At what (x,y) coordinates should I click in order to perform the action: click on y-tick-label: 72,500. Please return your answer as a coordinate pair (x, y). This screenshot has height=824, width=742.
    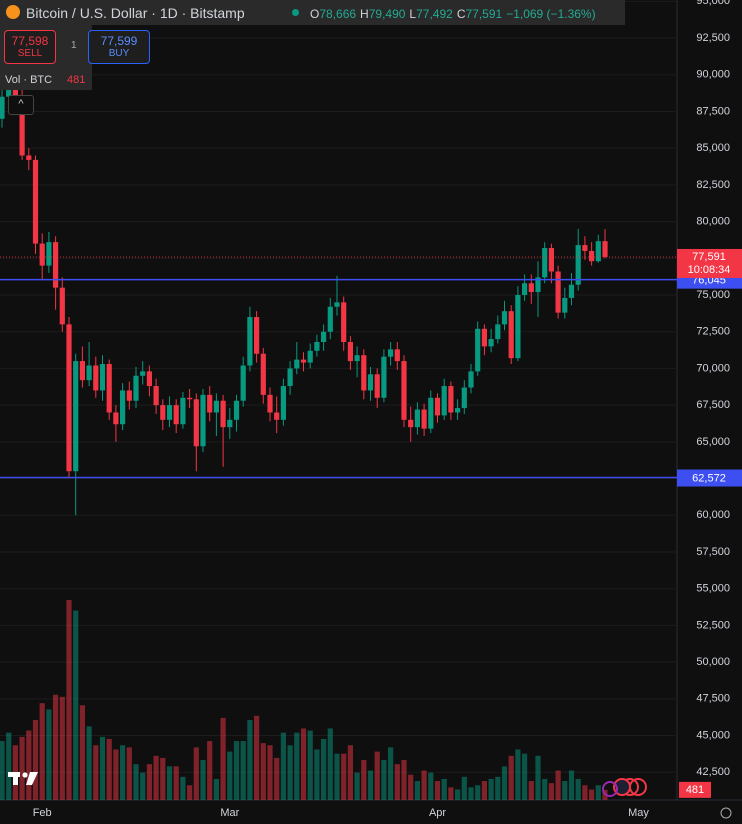
    Looking at the image, I should click on (713, 332).